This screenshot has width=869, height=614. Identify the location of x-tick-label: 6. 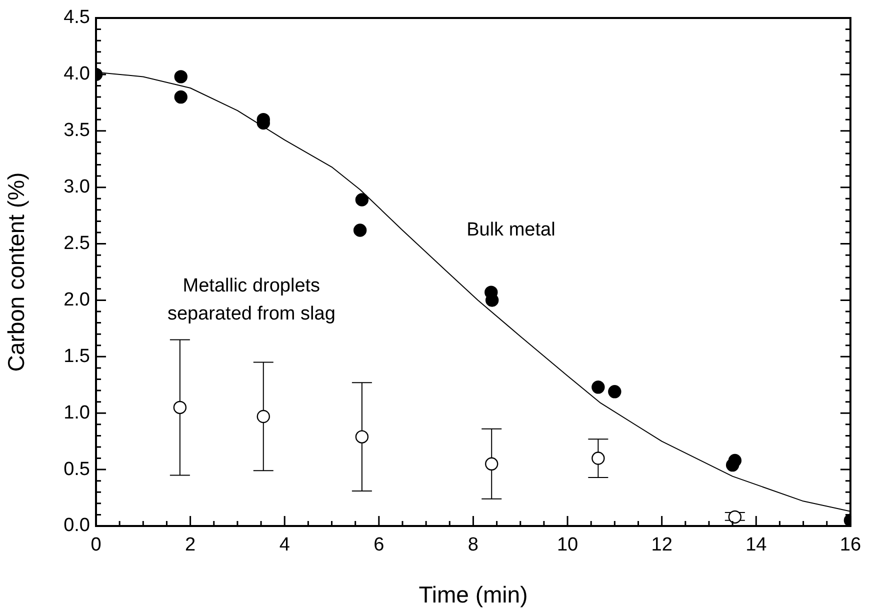
(379, 545).